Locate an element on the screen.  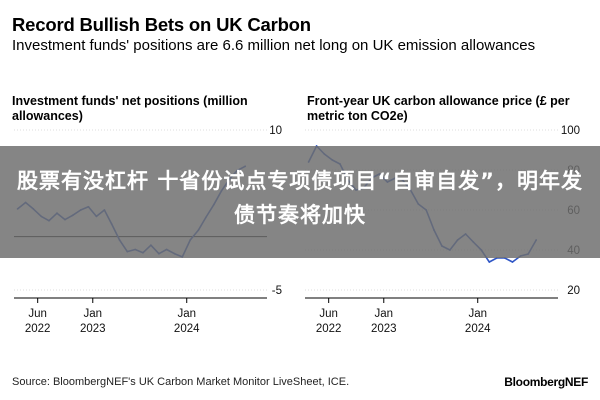
page-title: Record Bullish Bets on UK Carbon is located at coordinates (161, 24).